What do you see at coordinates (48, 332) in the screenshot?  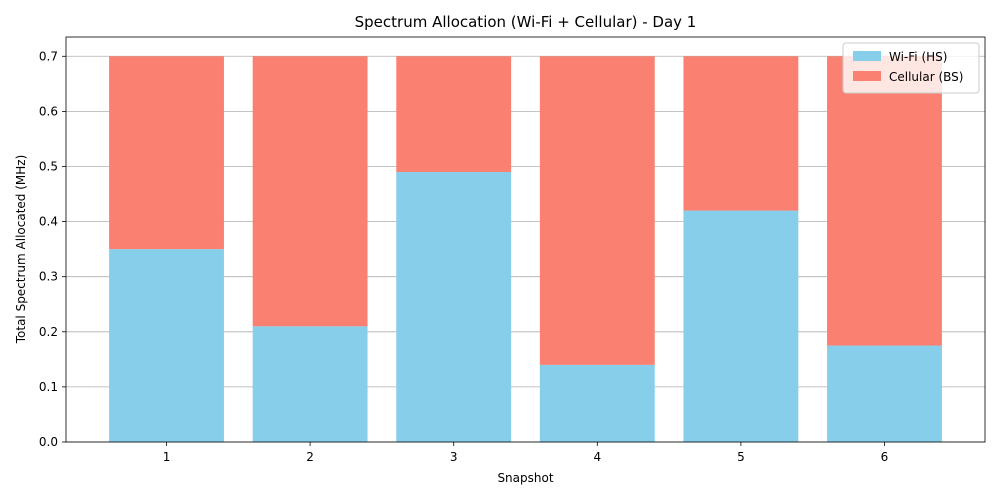 I see `y-tick-label: 0.2` at bounding box center [48, 332].